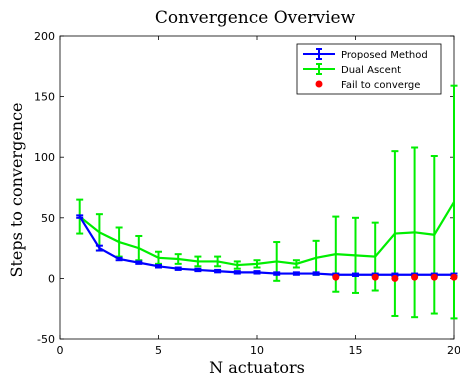 The width and height of the screenshot is (460, 377). Describe the element at coordinates (380, 85) in the screenshot. I see `legend-label-fail-to-converge: Fail to converge` at that location.